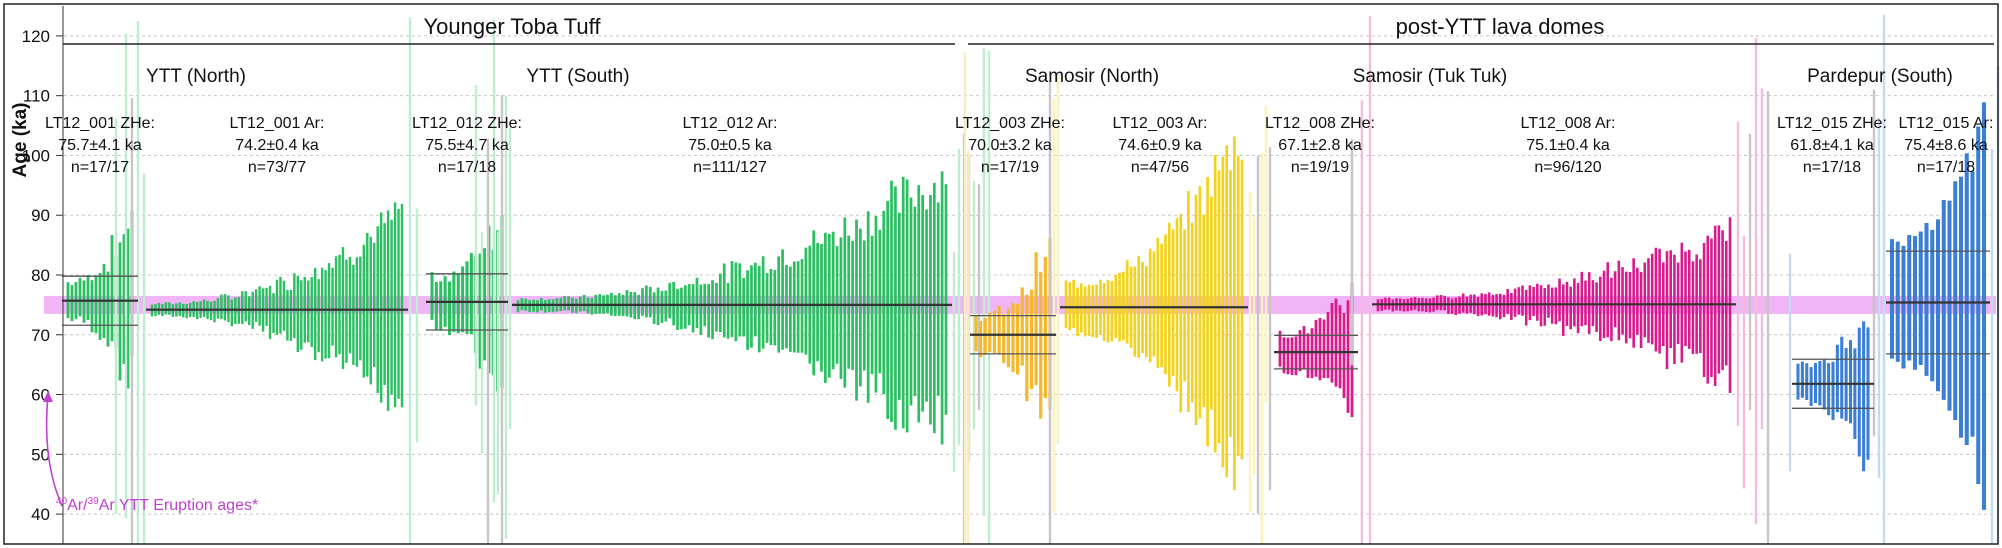 The width and height of the screenshot is (2002, 548). I want to click on s9-label-line-2: 61.8±4.1 ka, so click(1832, 145).